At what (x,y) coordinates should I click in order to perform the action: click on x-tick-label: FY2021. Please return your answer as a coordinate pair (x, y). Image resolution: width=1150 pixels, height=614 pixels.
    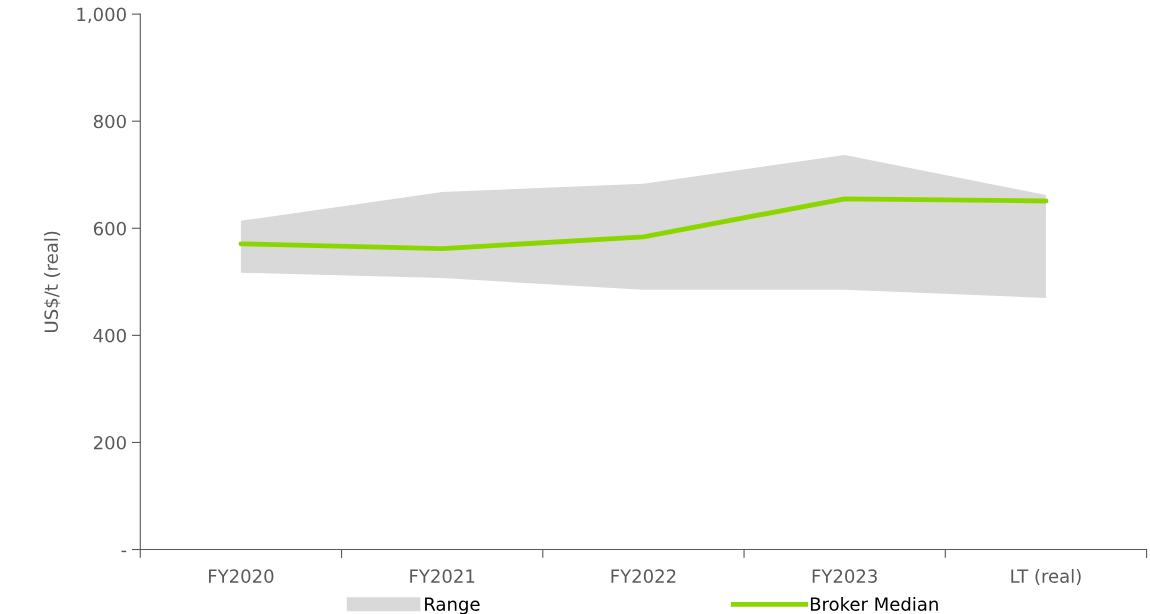
    Looking at the image, I should click on (442, 576).